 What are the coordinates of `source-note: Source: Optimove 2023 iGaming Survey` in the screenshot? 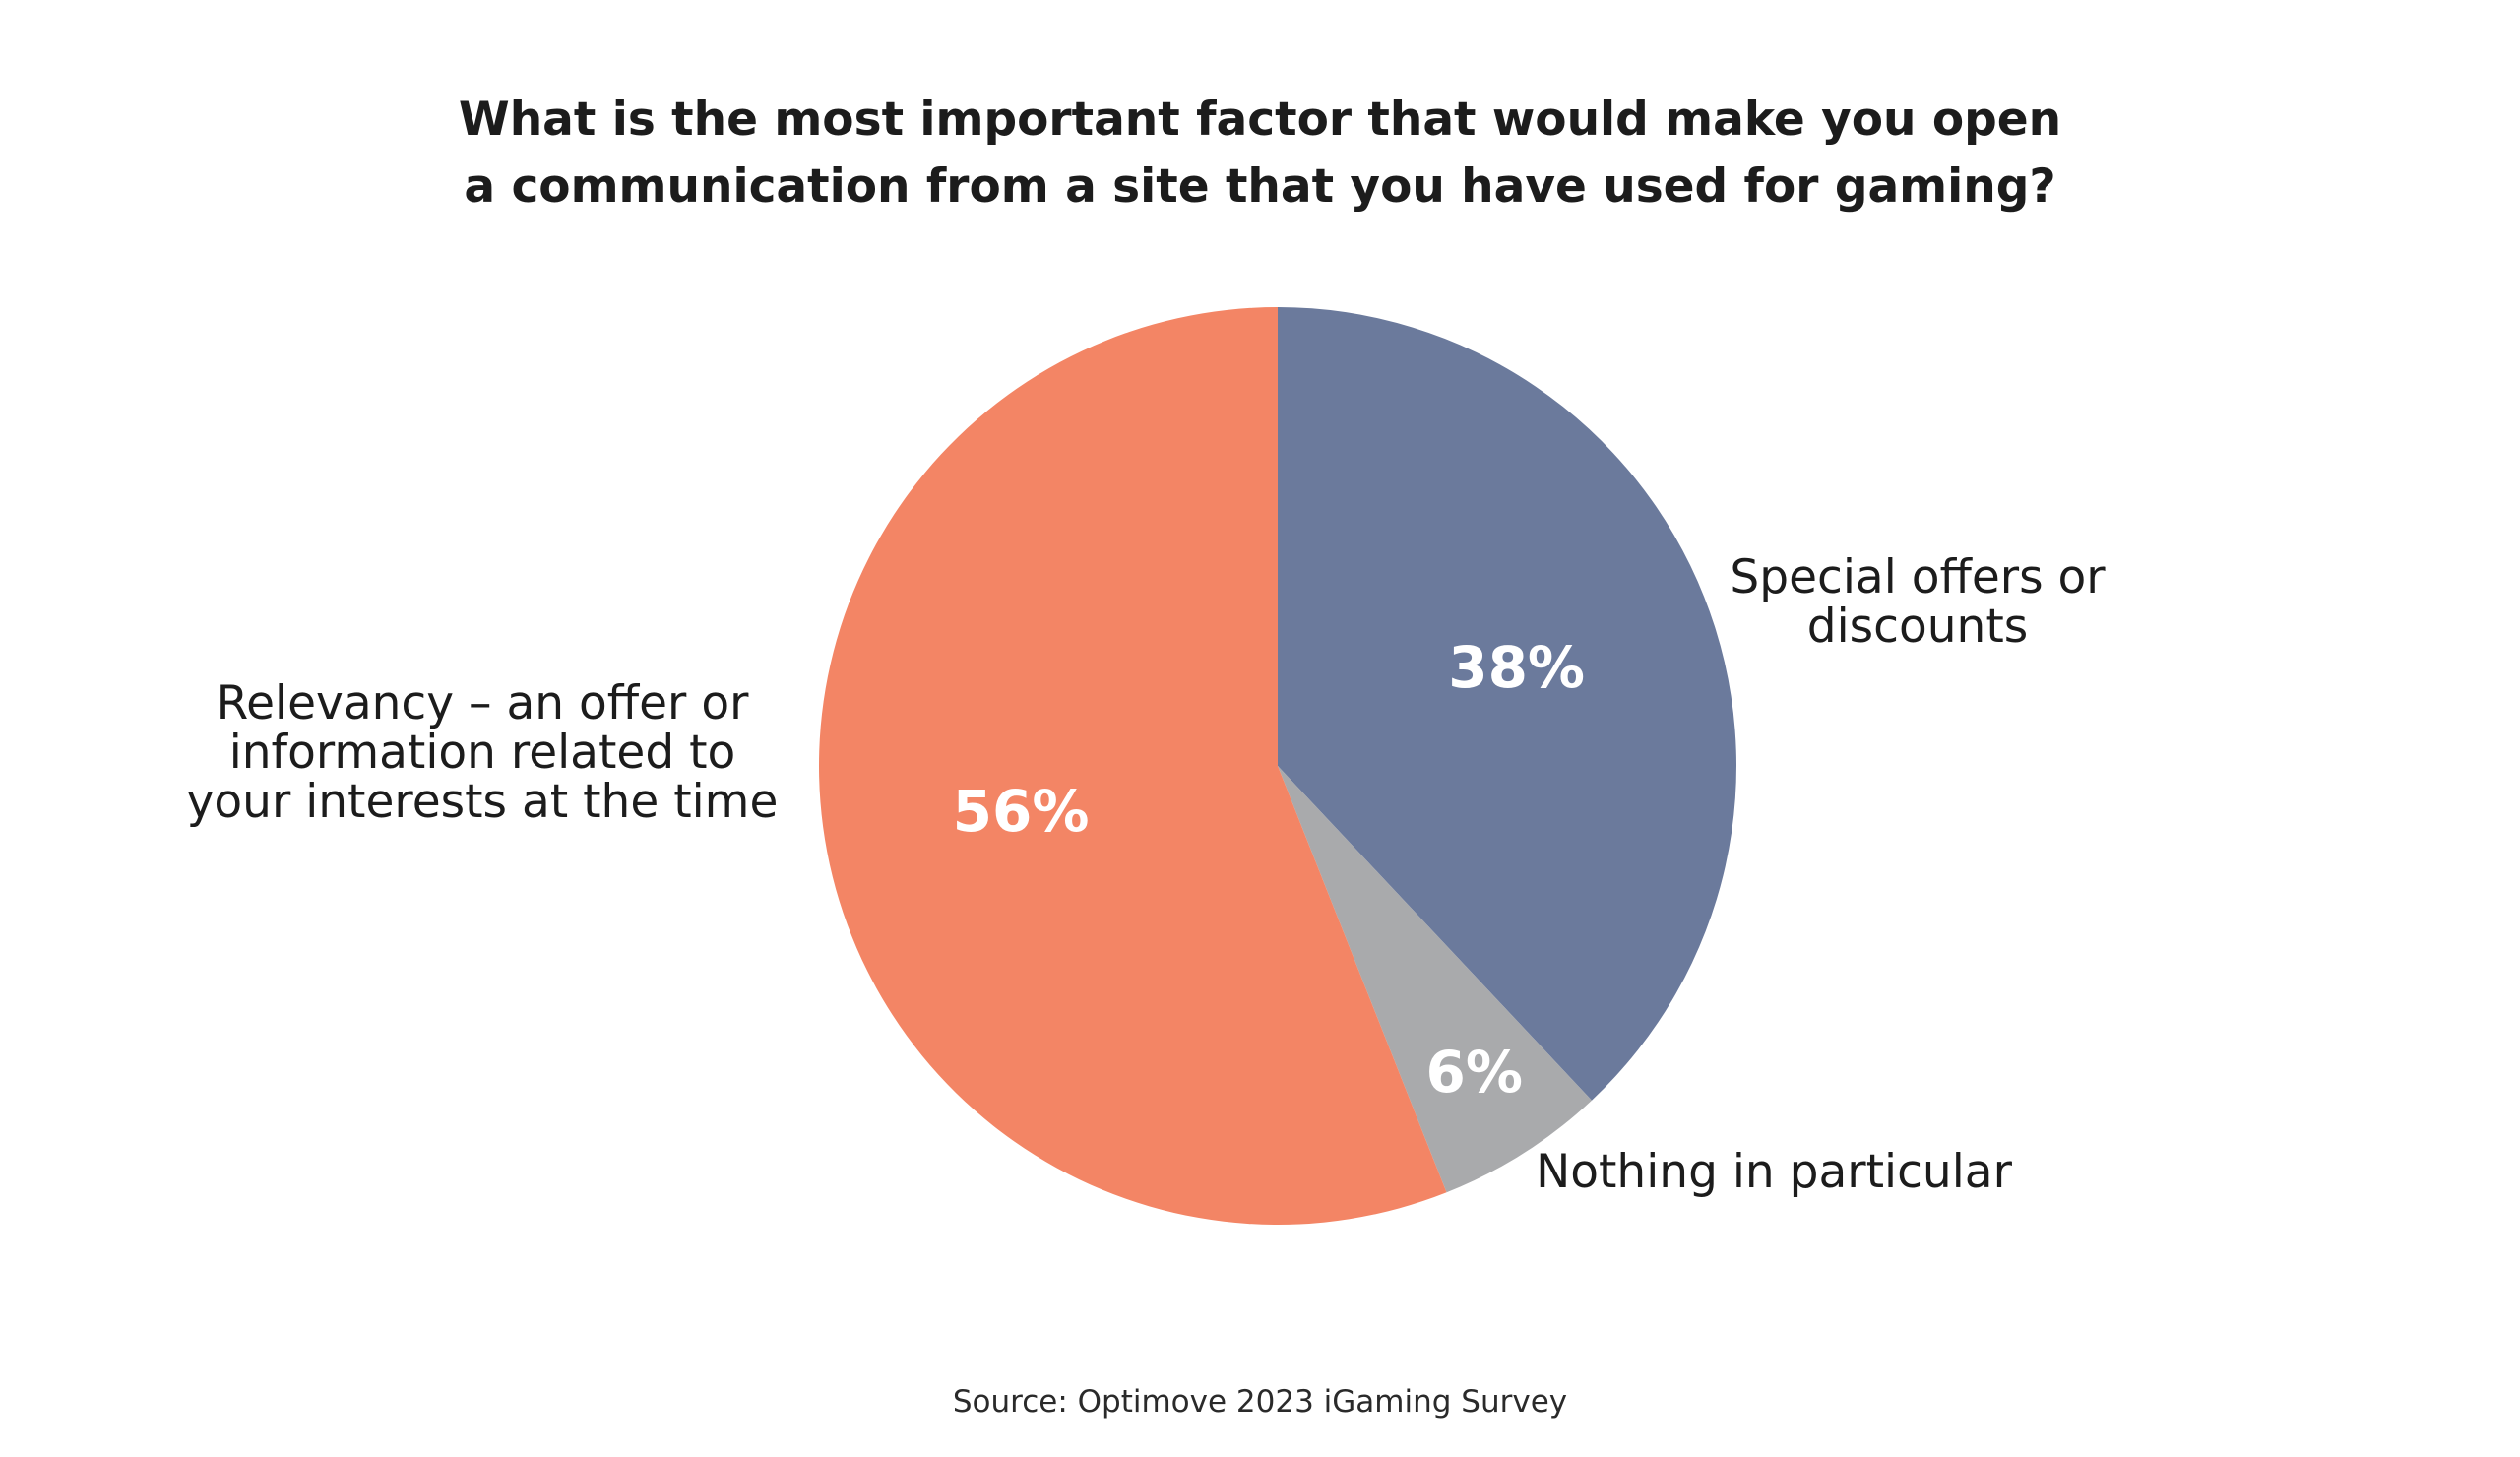 It's located at (1260, 1402).